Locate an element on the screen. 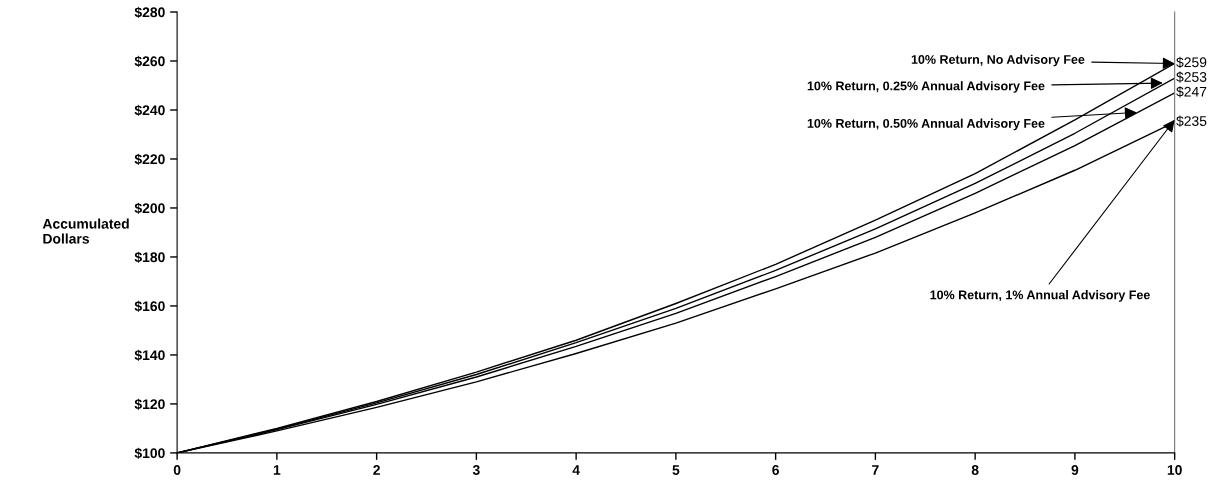 The width and height of the screenshot is (1230, 501). data-label: $235 is located at coordinates (1191, 121).